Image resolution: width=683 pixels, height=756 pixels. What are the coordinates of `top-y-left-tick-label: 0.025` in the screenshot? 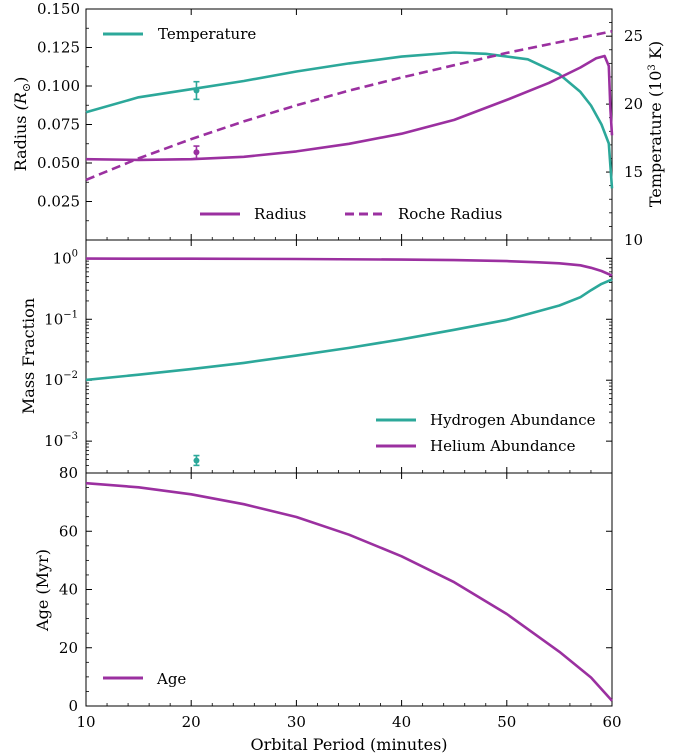 It's located at (58, 202).